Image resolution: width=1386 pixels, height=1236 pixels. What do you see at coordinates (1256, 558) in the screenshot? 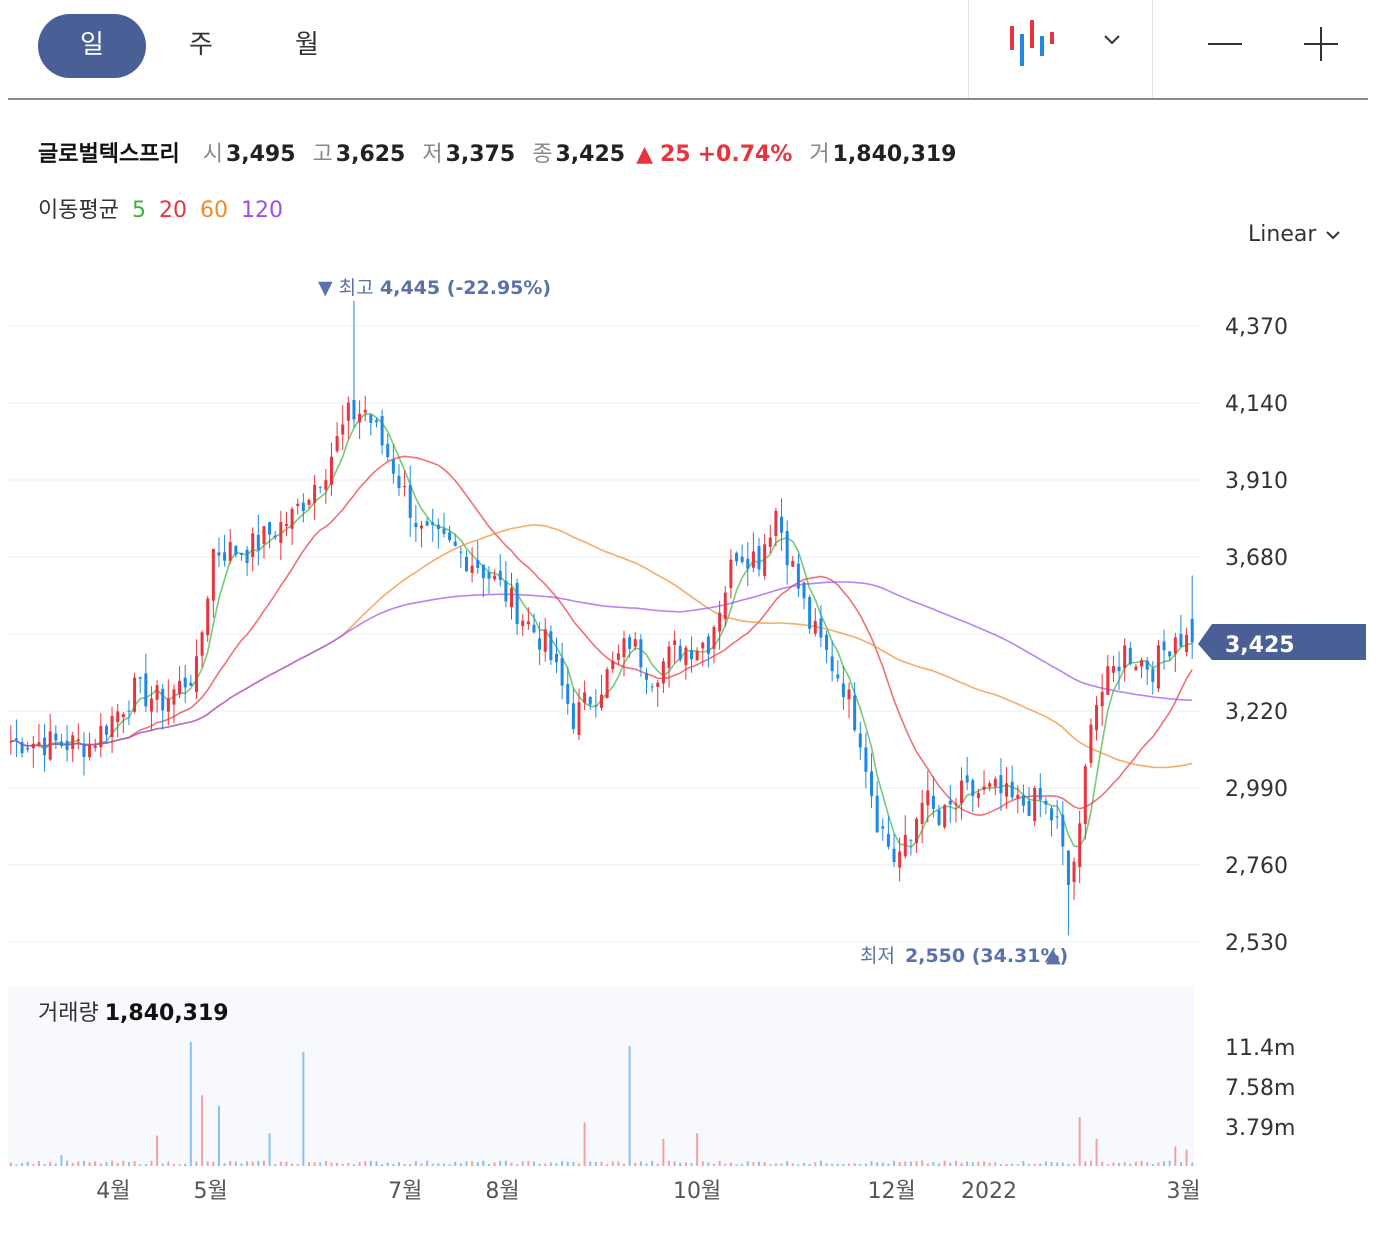
I see `price-tick-label: 3,680` at bounding box center [1256, 558].